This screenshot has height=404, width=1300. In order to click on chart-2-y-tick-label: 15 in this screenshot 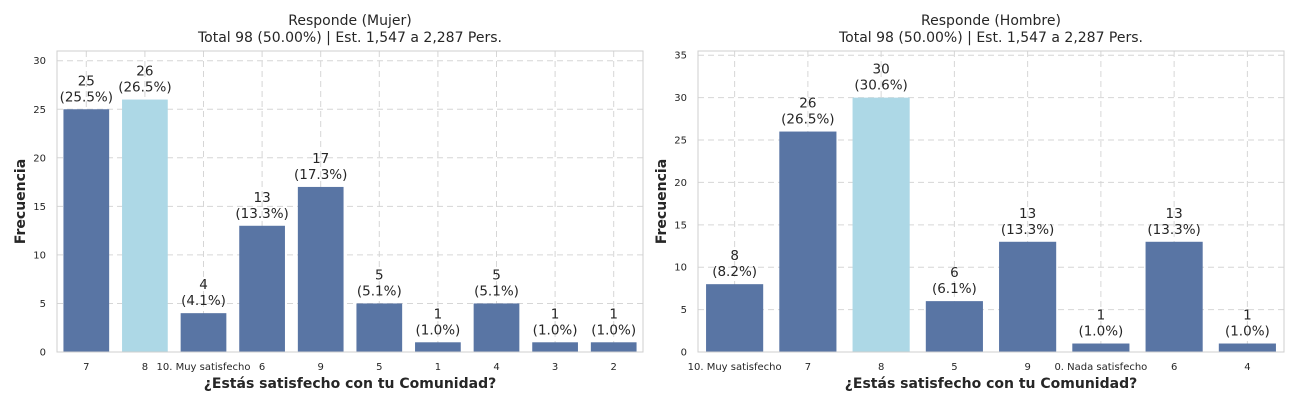, I will do `click(680, 225)`.